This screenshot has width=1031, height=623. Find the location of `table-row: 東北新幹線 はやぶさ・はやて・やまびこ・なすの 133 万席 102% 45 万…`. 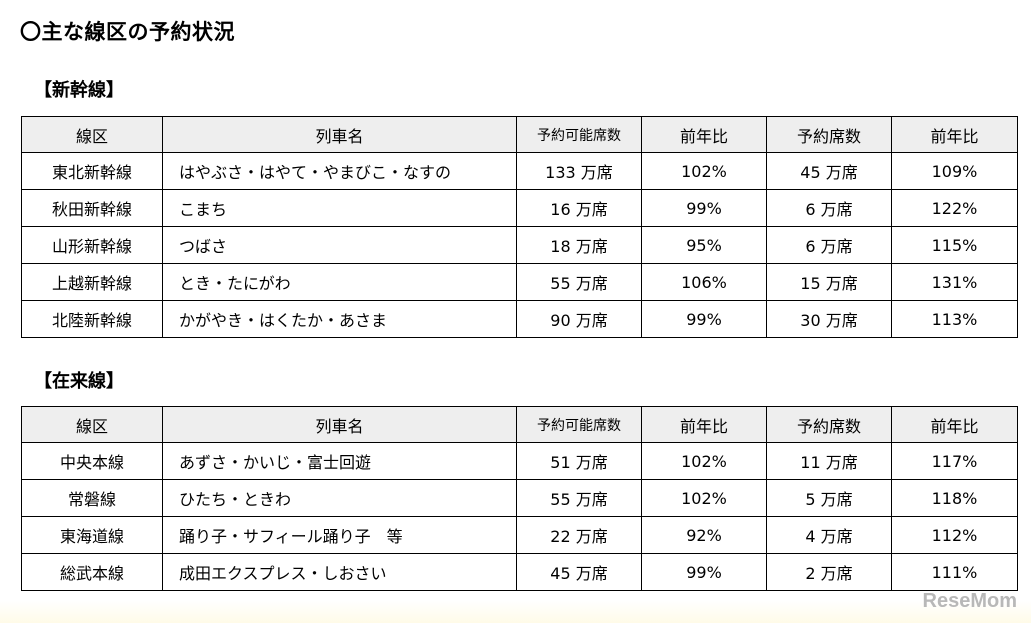

table-row: 東北新幹線 はやぶさ・はやて・やまびこ・なすの 133 万席 102% 45 万… is located at coordinates (519, 171).